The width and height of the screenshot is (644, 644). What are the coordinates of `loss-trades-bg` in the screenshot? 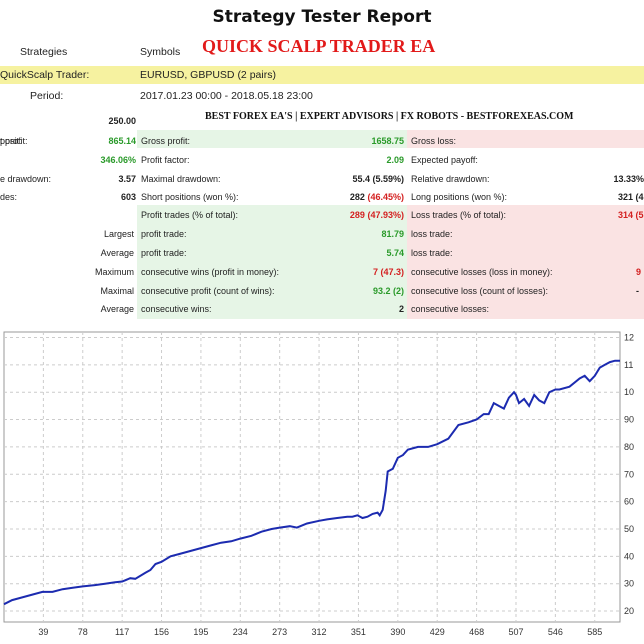 It's located at (525, 262).